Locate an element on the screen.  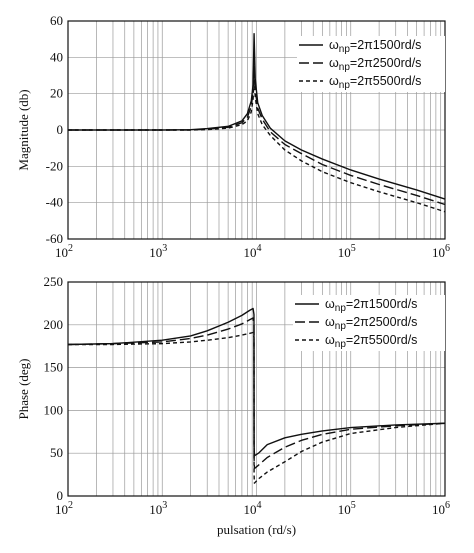
y-tick-label: 50 is located at coordinates (56, 452).